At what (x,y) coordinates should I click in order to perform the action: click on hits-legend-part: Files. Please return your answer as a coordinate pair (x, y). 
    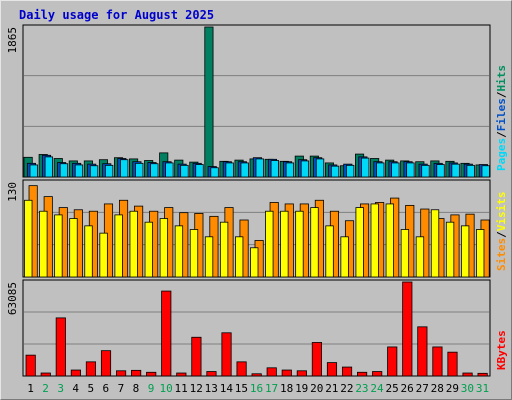
    Looking at the image, I should click on (501, 114).